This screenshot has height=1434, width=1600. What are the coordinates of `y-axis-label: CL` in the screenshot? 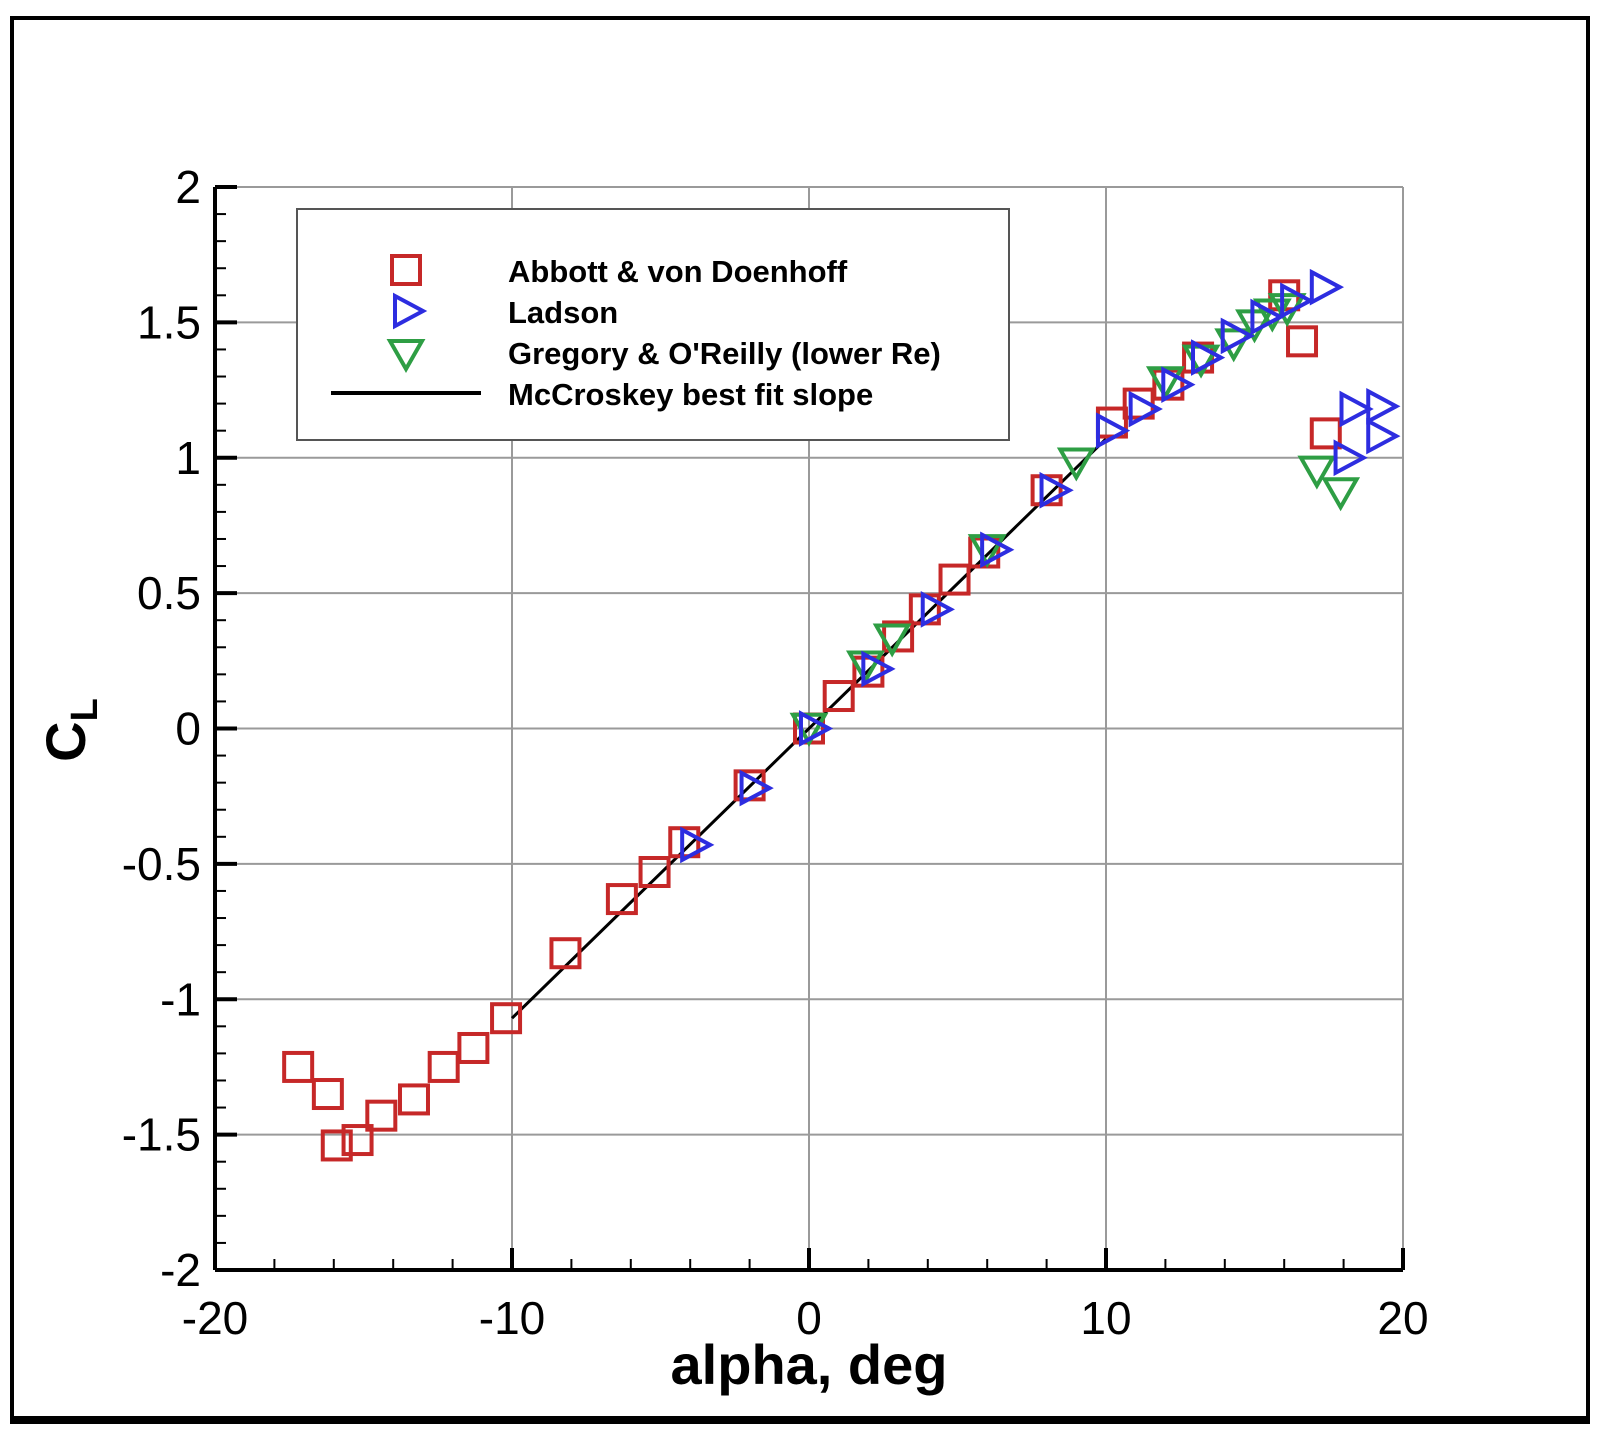 It's located at (70, 730).